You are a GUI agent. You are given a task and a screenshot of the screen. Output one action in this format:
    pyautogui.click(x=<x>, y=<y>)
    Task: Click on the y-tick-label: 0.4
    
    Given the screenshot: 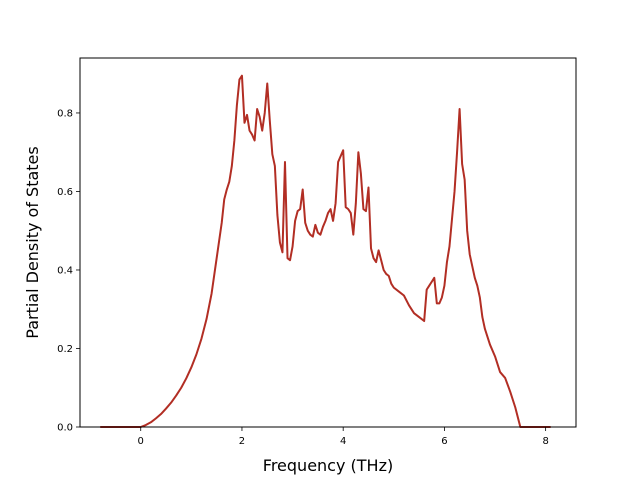 What is the action you would take?
    pyautogui.click(x=65, y=270)
    